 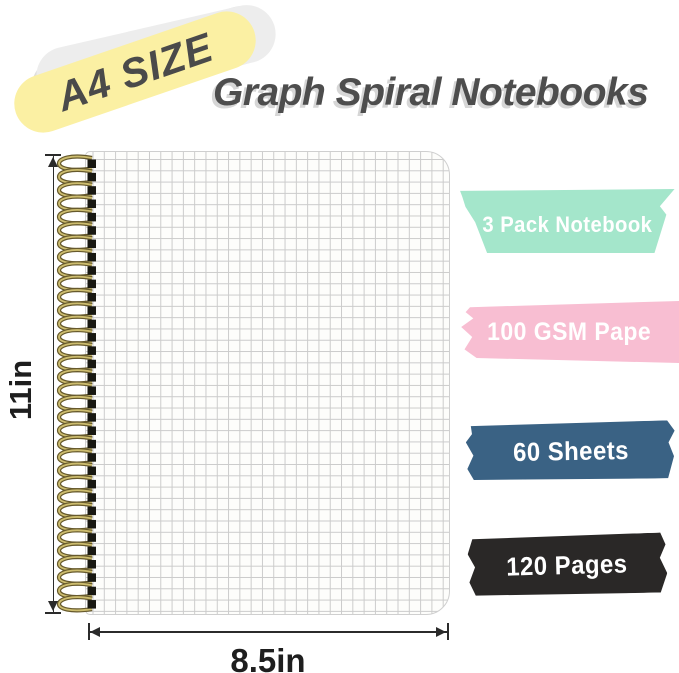 I want to click on banner-paper-weight: 100 GSM Pape, so click(x=570, y=332).